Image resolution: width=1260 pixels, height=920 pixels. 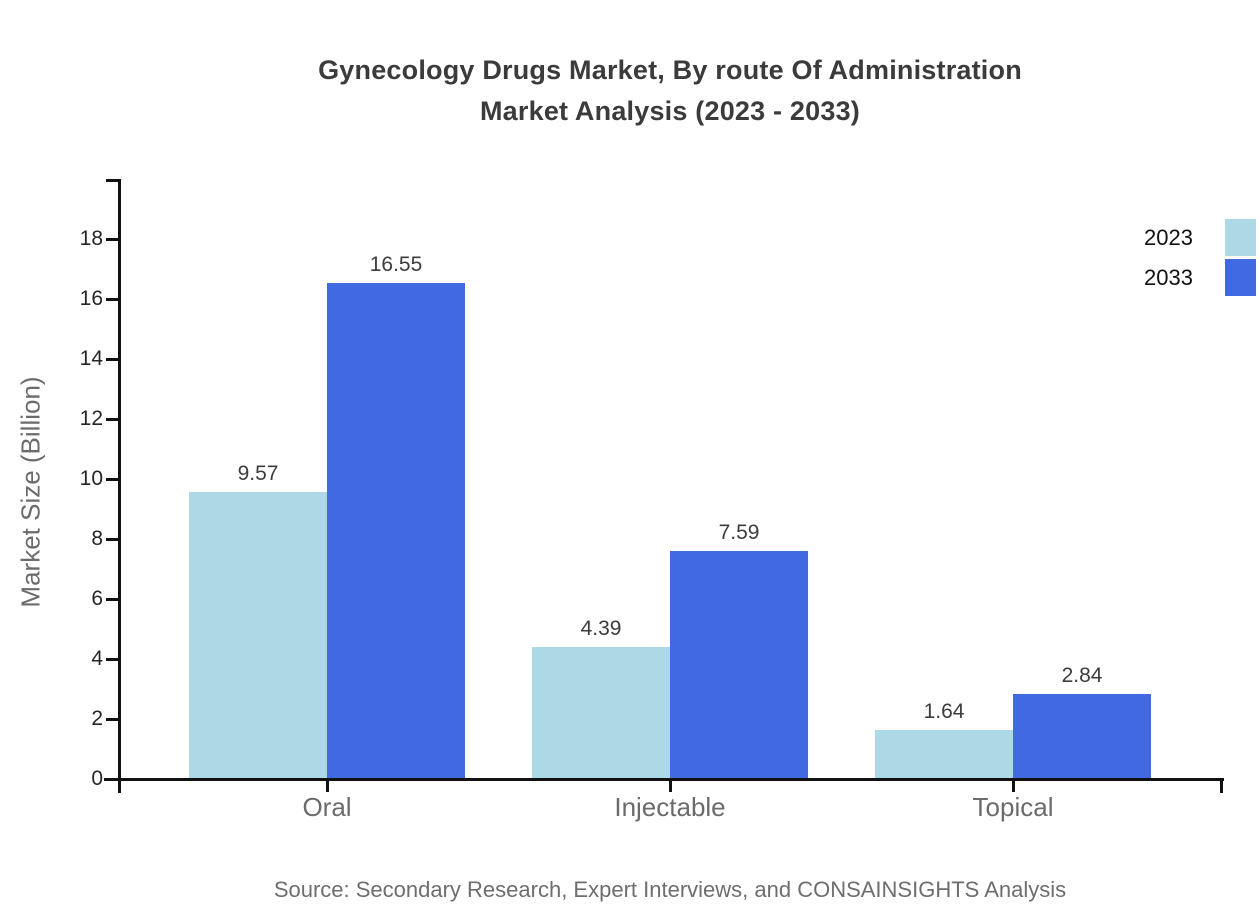 I want to click on category-label-injectable: Injectable, so click(x=670, y=807).